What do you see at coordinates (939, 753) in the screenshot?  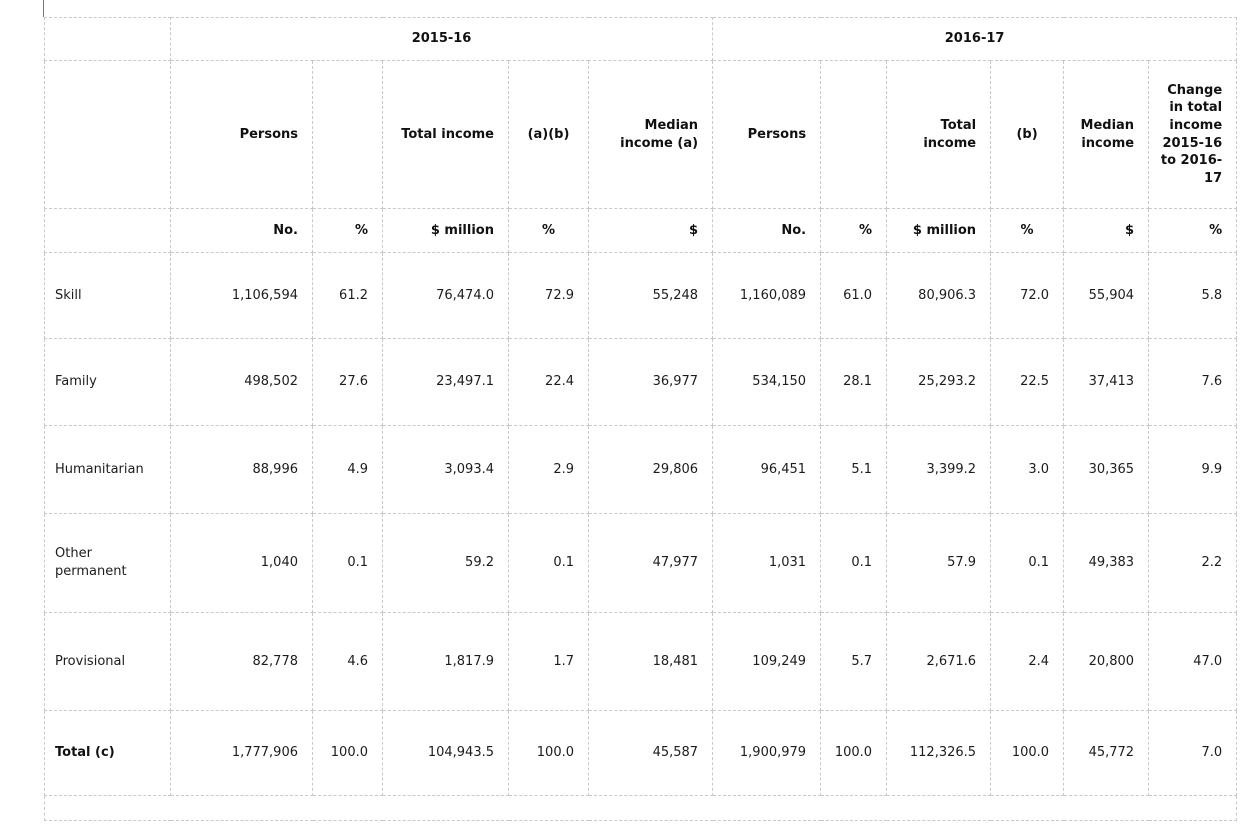 I see `data-cell: 112,326.5` at bounding box center [939, 753].